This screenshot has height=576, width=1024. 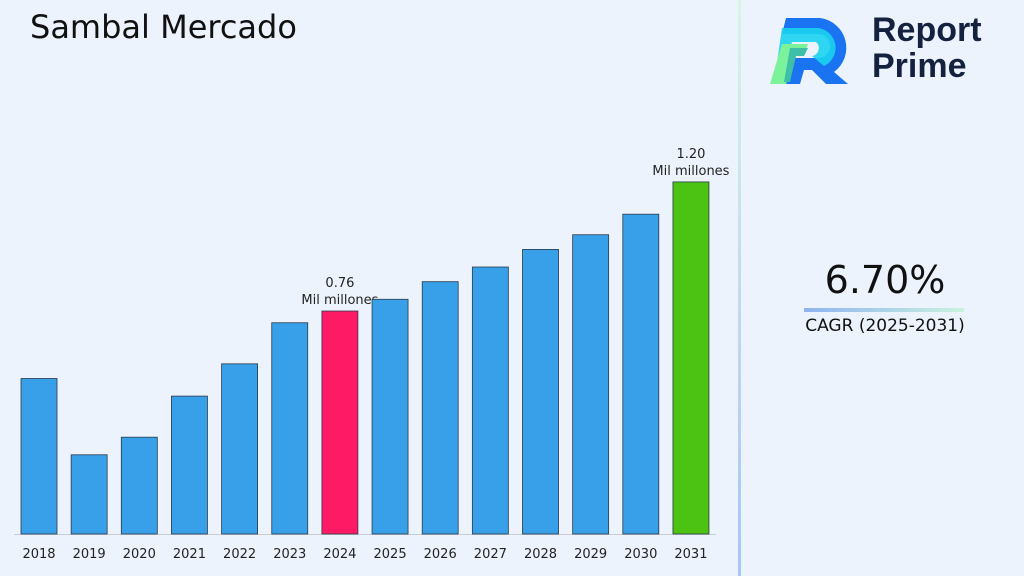 What do you see at coordinates (239, 554) in the screenshot?
I see `tick-label-2022: 2022` at bounding box center [239, 554].